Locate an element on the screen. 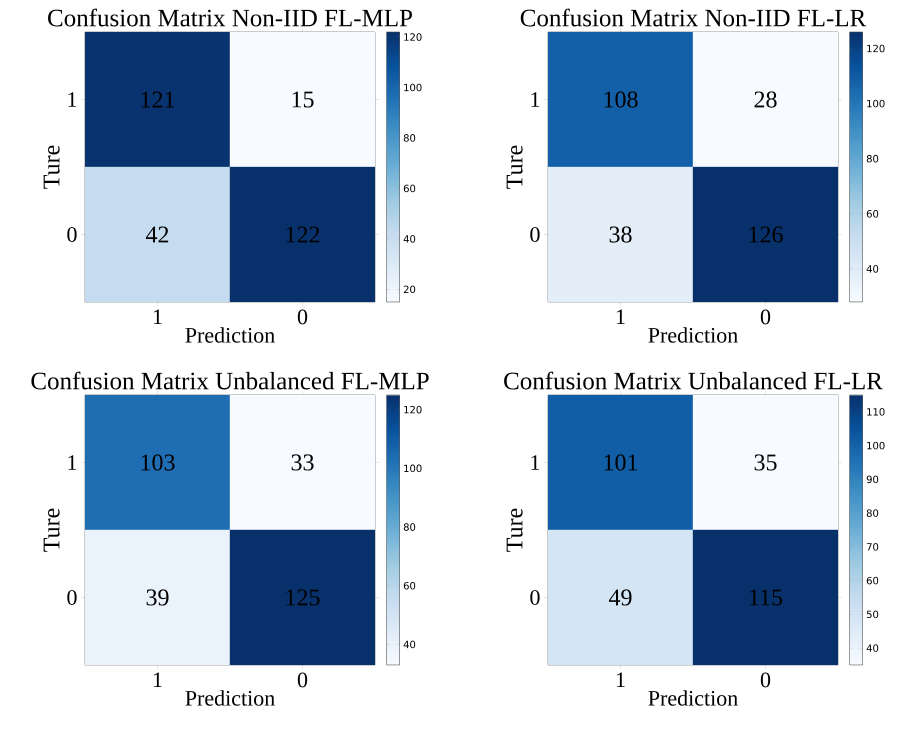  data-label: 33 is located at coordinates (303, 462).